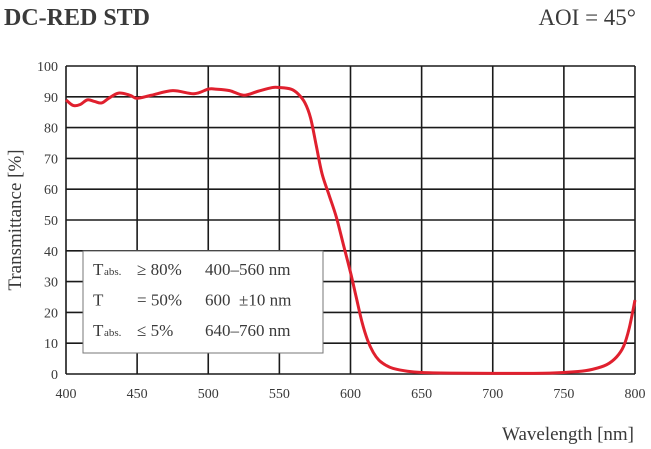  I want to click on y-tick-label: 60, so click(51, 190).